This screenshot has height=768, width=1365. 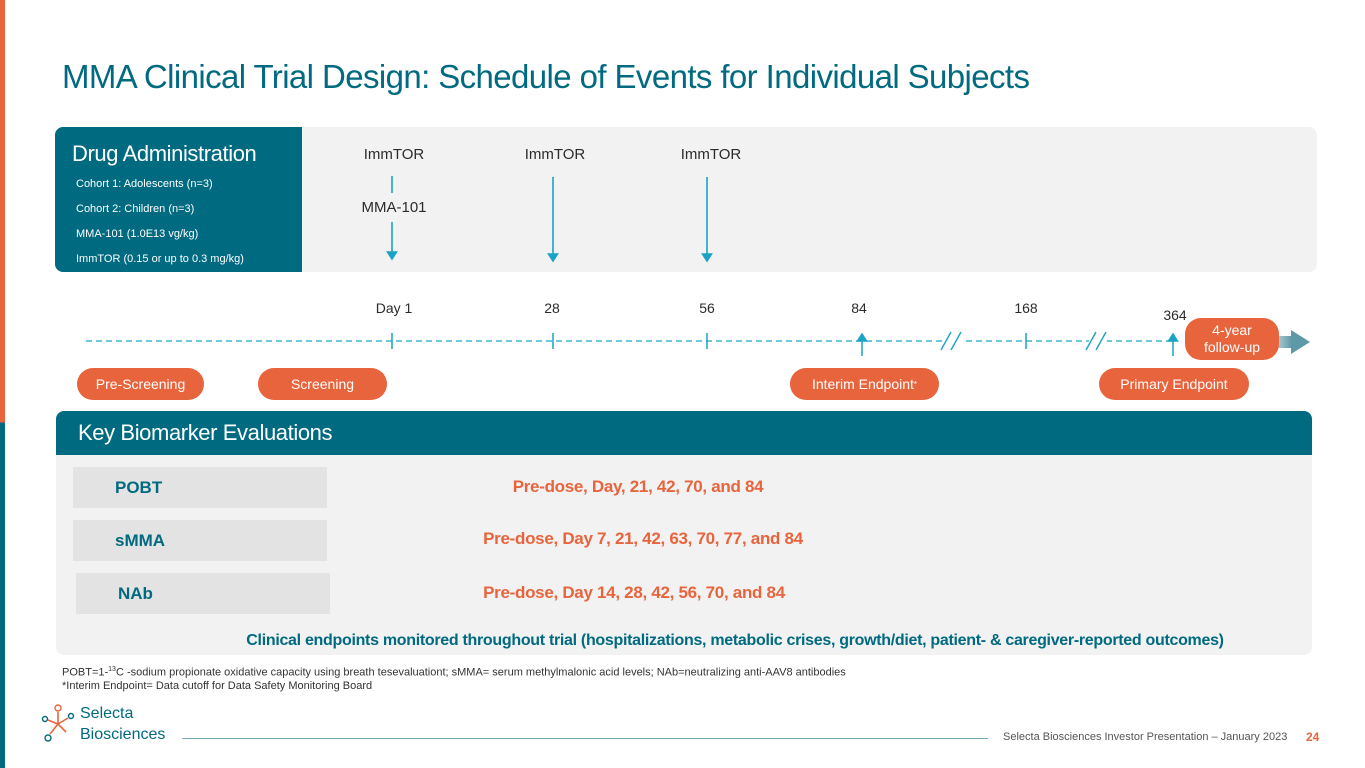 I want to click on followup-line1: 4-year, so click(x=1232, y=330).